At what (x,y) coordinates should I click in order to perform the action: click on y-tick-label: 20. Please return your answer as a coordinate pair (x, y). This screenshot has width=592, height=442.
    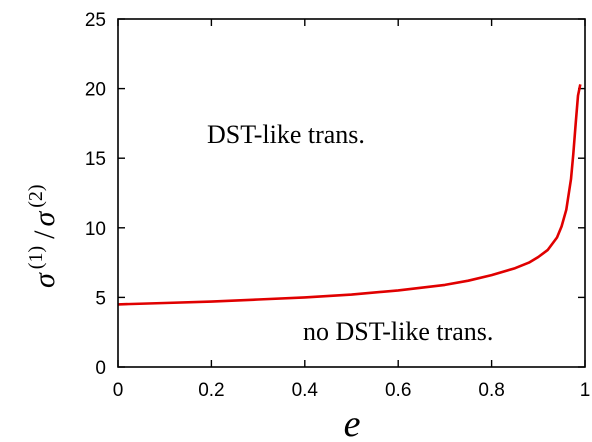
    Looking at the image, I should click on (95, 90).